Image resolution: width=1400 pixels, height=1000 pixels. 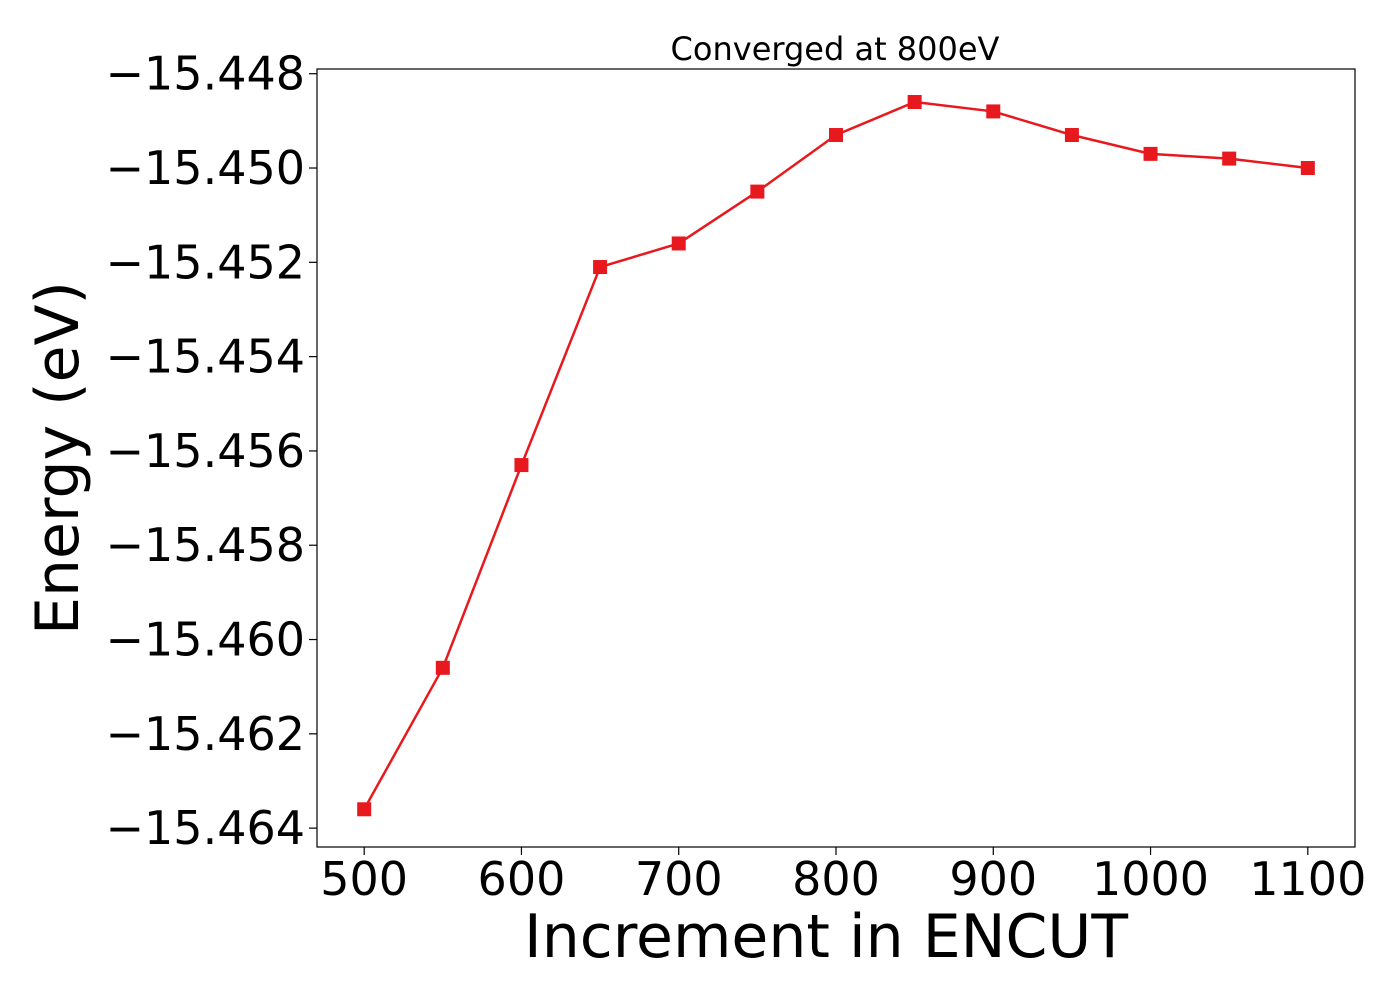 What do you see at coordinates (206, 262) in the screenshot?
I see `y-tick-label: −15.452` at bounding box center [206, 262].